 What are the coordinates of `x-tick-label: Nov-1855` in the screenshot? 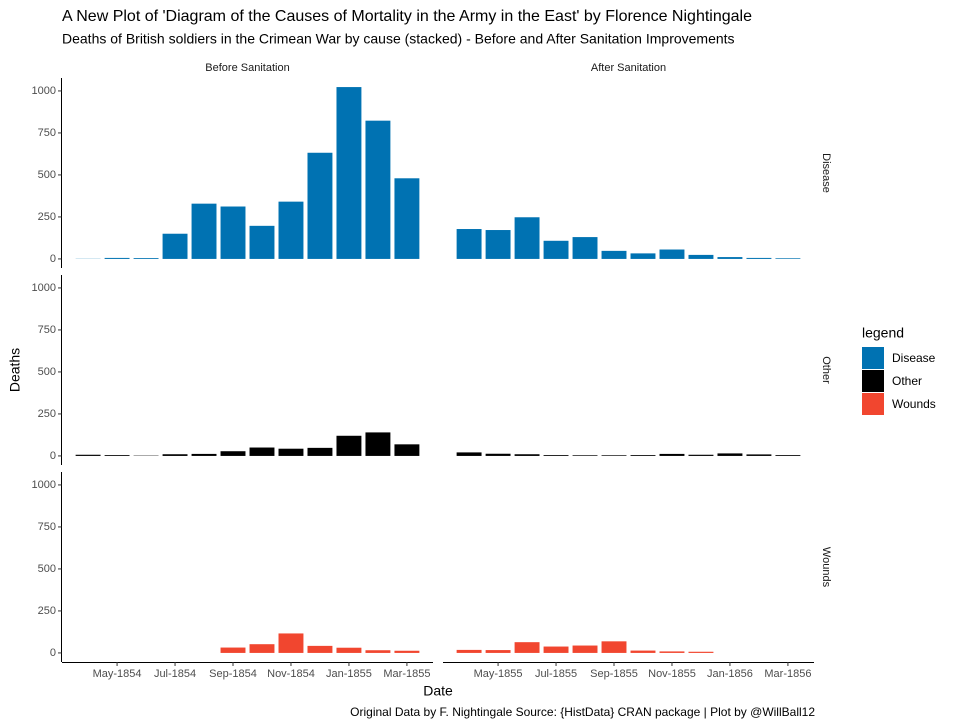 It's located at (672, 674).